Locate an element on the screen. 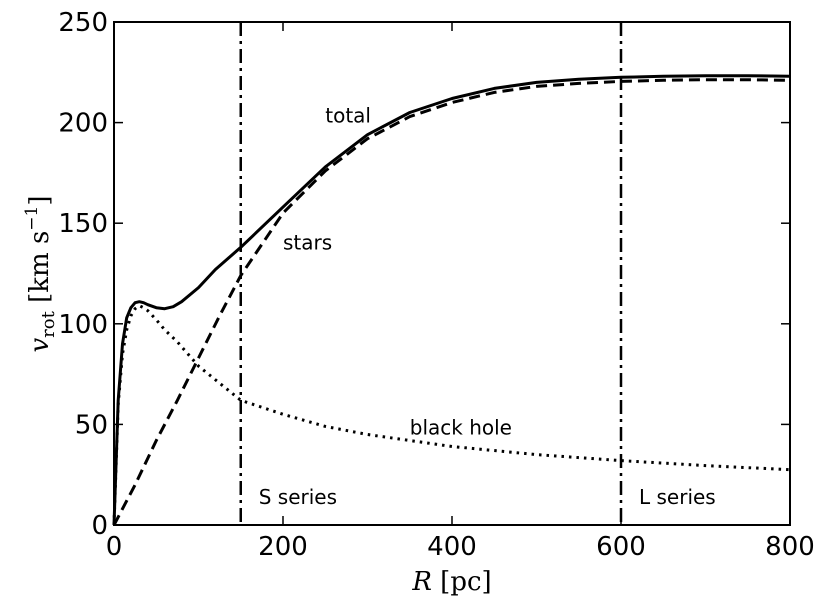  y-axis-label: vrot [km s−1] is located at coordinates (40, 273).